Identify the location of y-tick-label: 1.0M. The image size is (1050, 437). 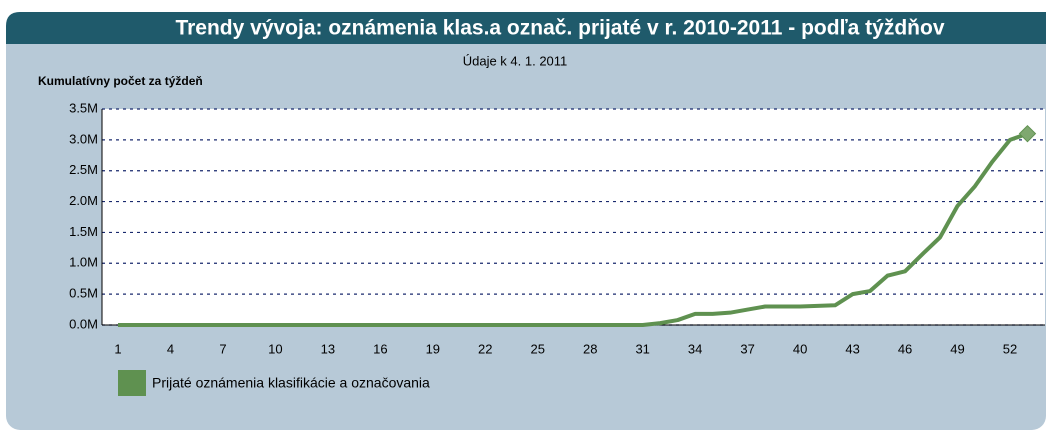
(83, 262).